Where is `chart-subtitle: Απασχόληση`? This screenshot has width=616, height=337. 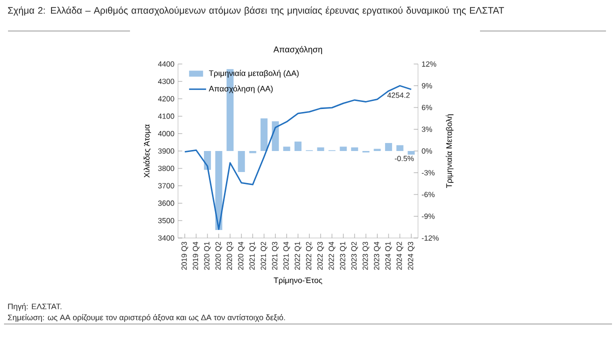 chart-subtitle: Απασχόληση is located at coordinates (297, 50).